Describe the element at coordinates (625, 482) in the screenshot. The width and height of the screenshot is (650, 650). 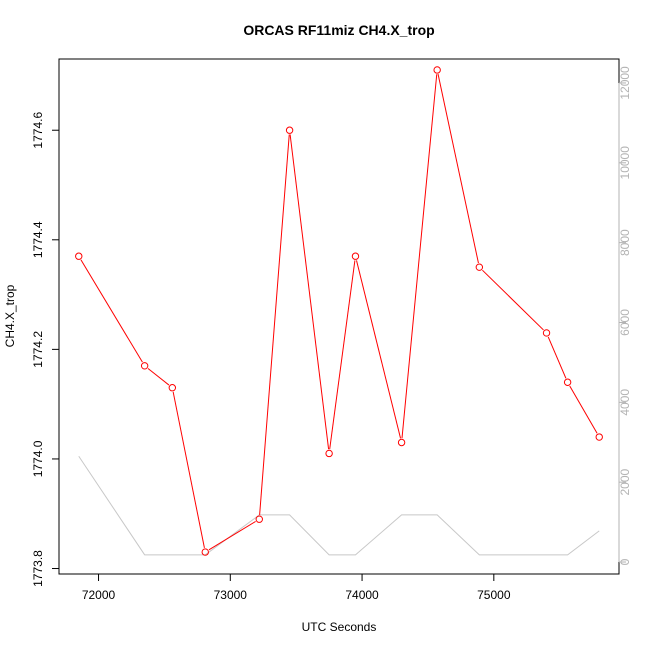
I see `y2-tick-label-1: 2000` at that location.